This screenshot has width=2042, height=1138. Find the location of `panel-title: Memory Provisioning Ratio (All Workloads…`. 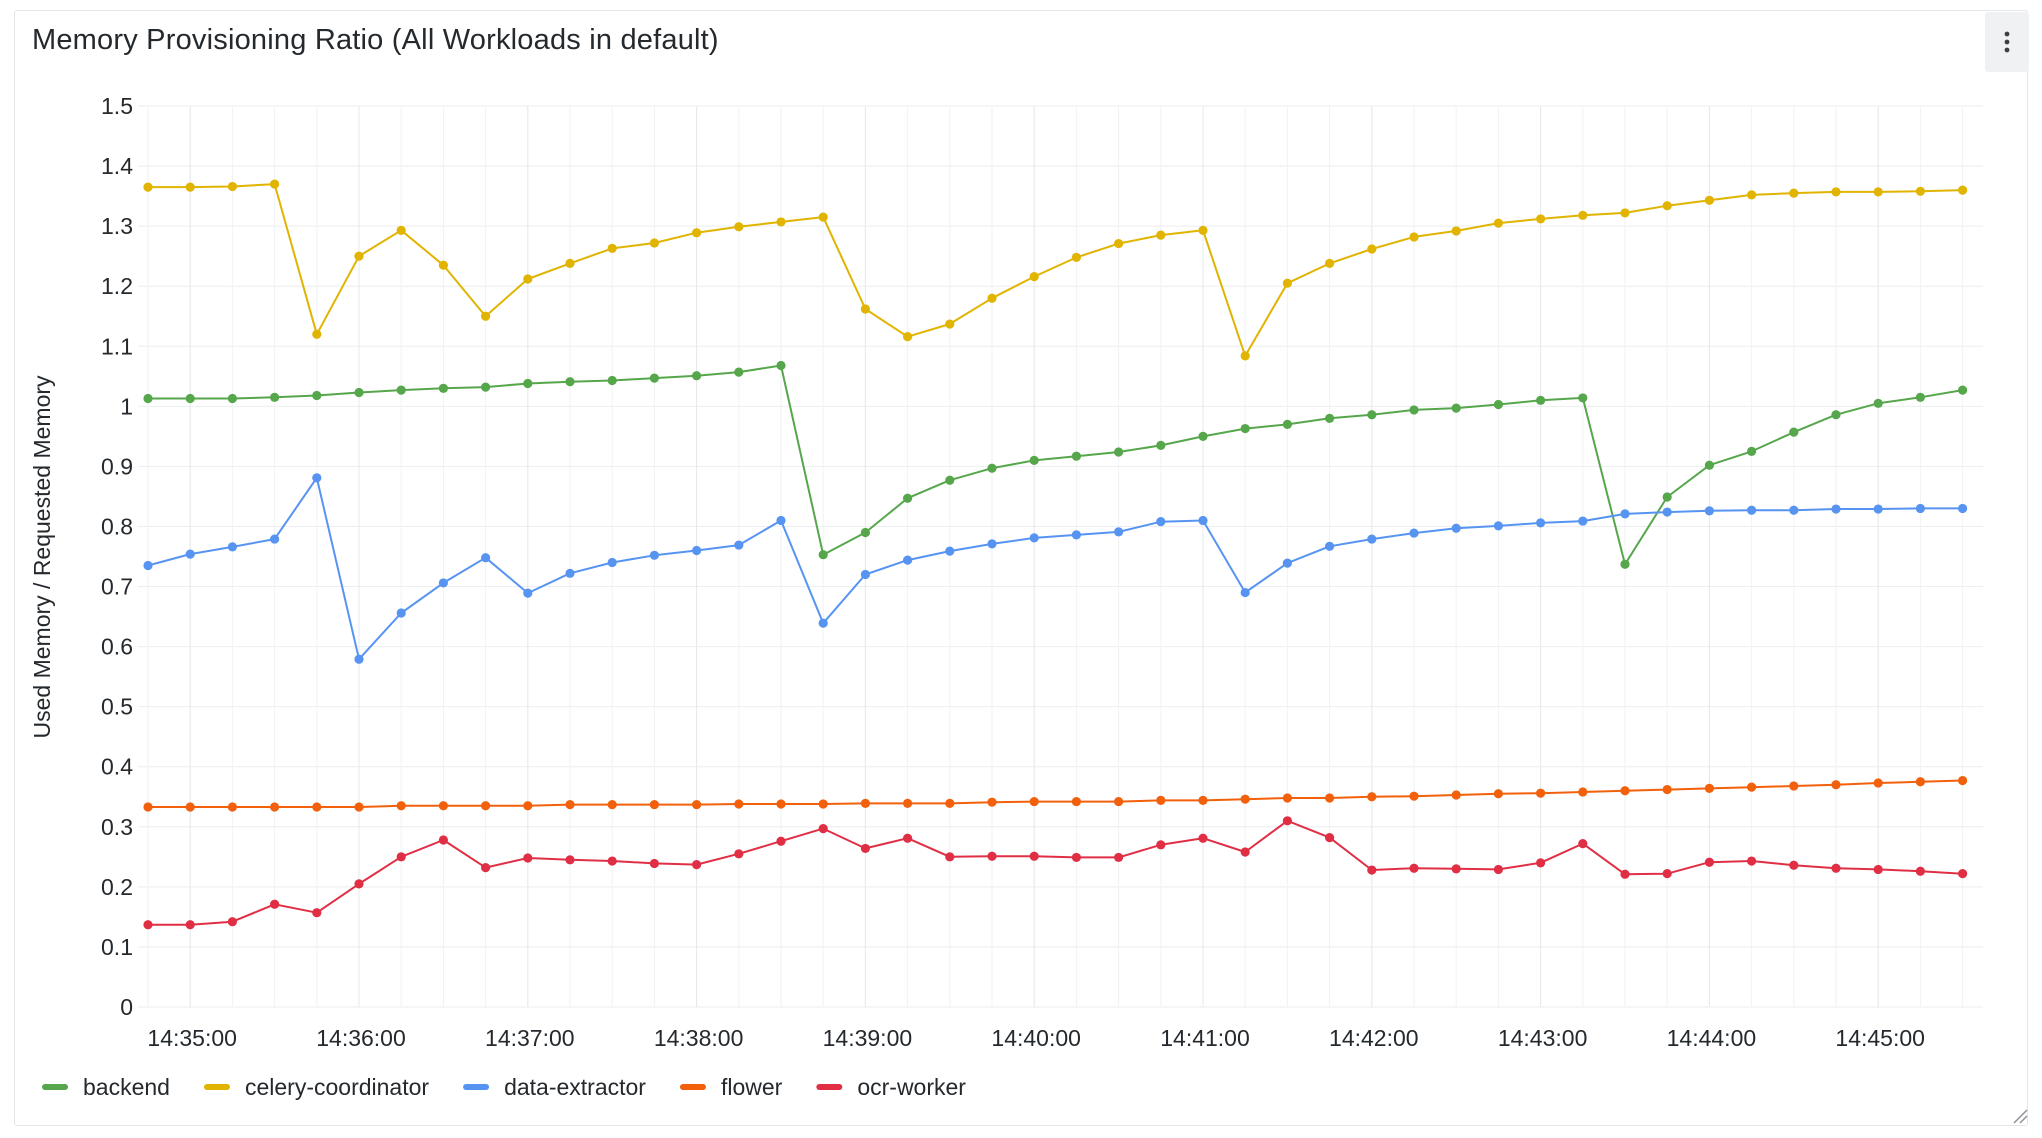

panel-title: Memory Provisioning Ratio (All Workloads… is located at coordinates (375, 40).